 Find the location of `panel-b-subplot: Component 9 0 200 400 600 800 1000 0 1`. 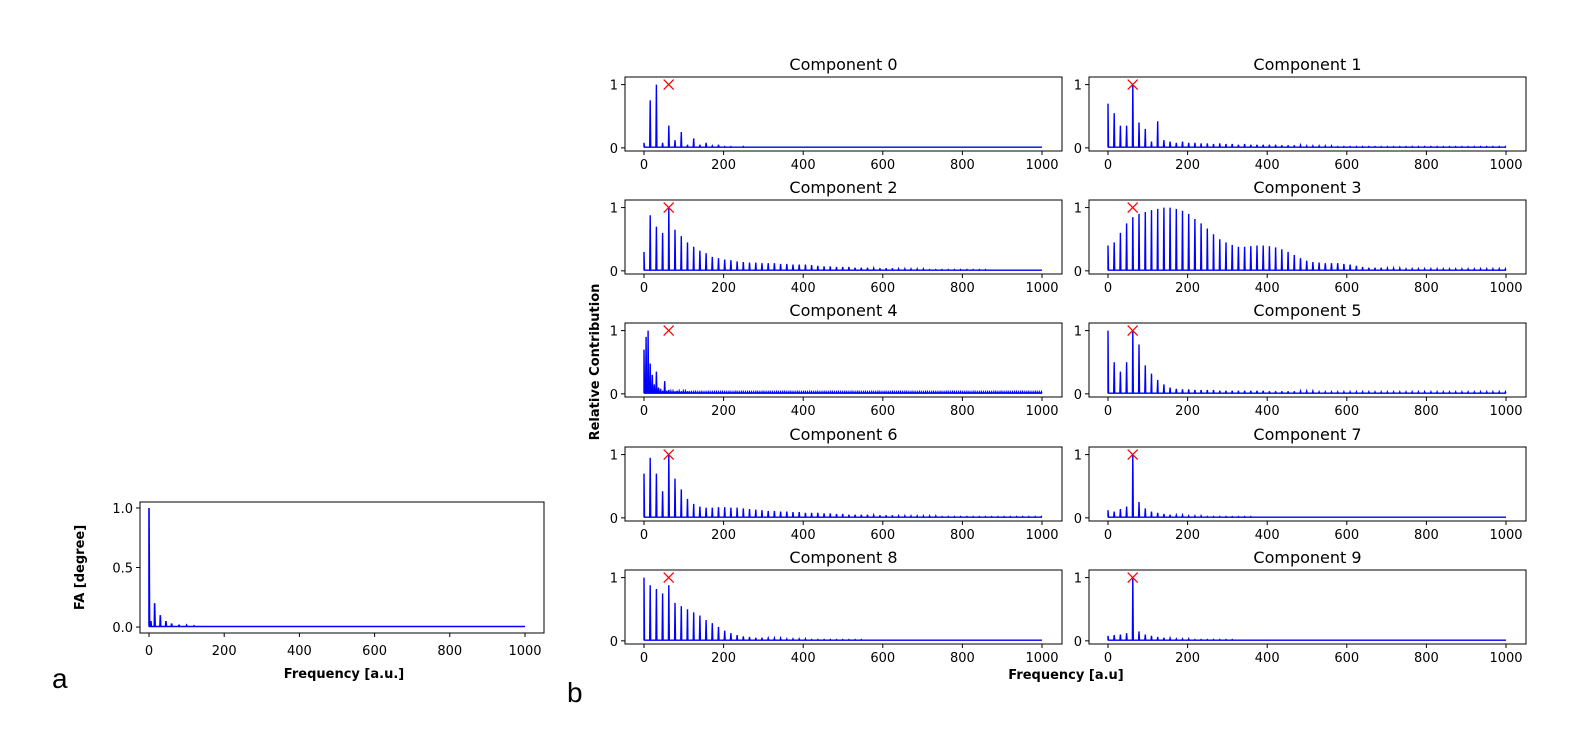

panel-b-subplot: Component 9 0 200 400 600 800 1000 0 1 is located at coordinates (1300, 607).